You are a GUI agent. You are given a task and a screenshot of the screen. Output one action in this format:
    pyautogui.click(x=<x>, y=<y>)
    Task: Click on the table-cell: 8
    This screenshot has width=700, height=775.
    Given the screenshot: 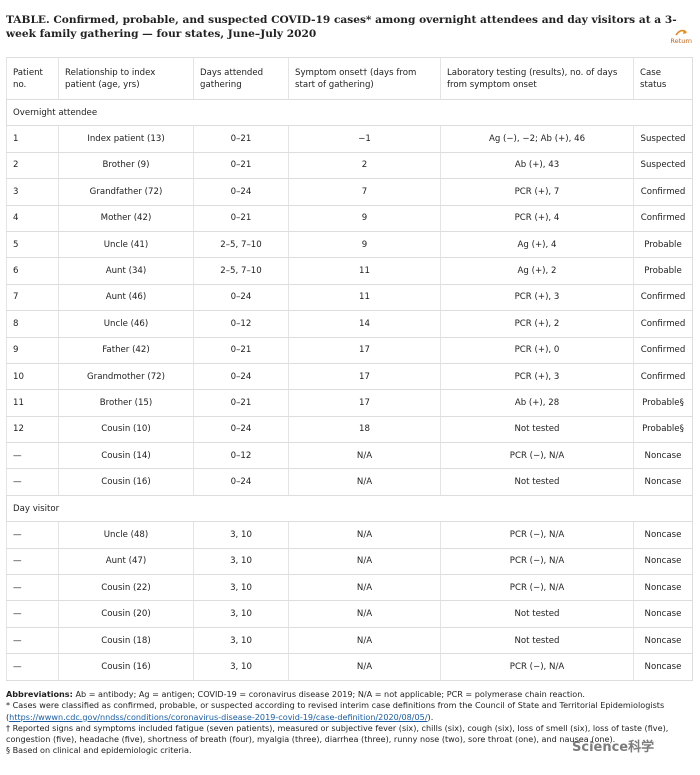 What is the action you would take?
    pyautogui.click(x=32, y=324)
    